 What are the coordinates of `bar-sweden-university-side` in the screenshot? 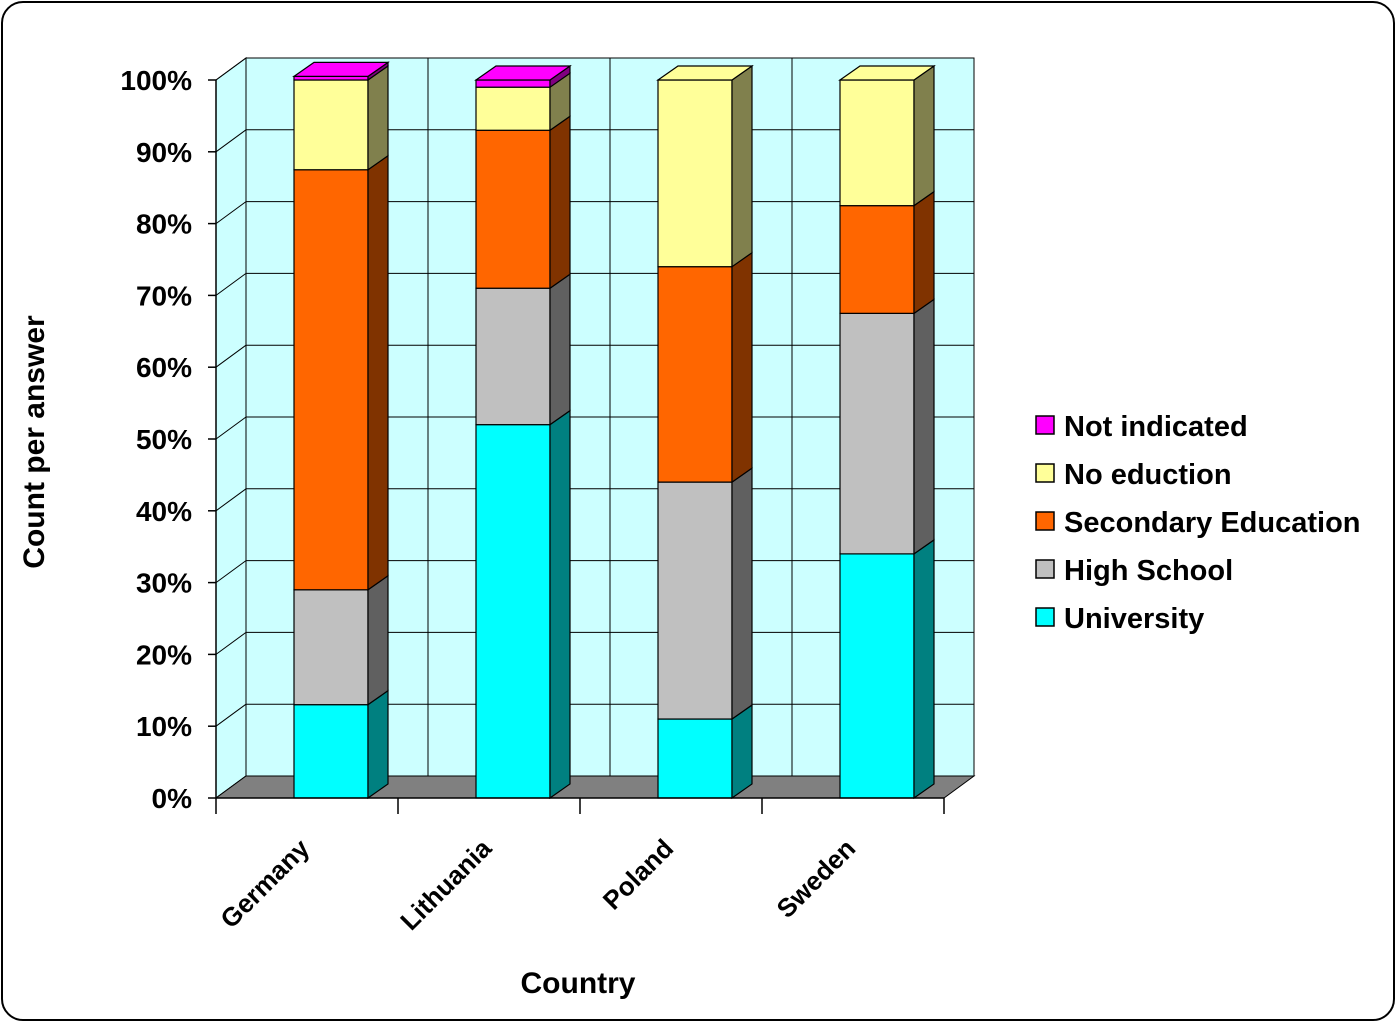 It's located at (924, 669).